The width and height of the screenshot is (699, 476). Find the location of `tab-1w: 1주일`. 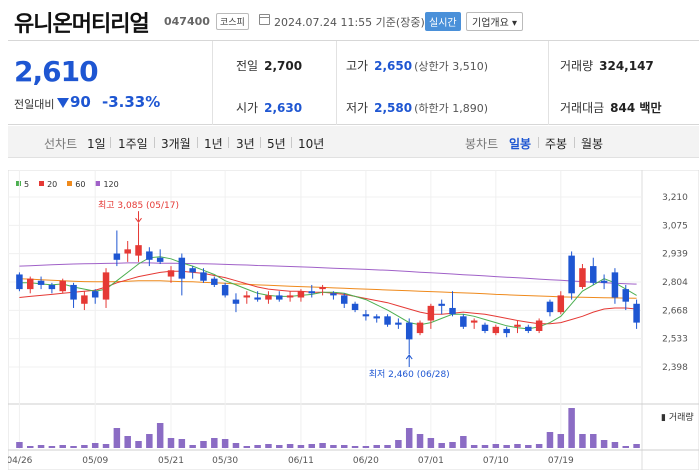

tab-1w: 1주일 is located at coordinates (133, 144).